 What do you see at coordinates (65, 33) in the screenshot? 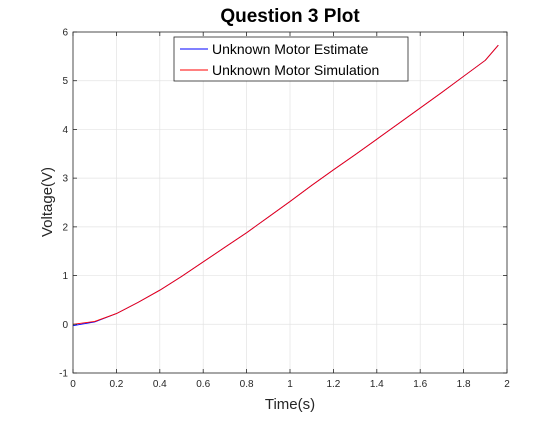
I see `y-tick-label: 6` at bounding box center [65, 33].